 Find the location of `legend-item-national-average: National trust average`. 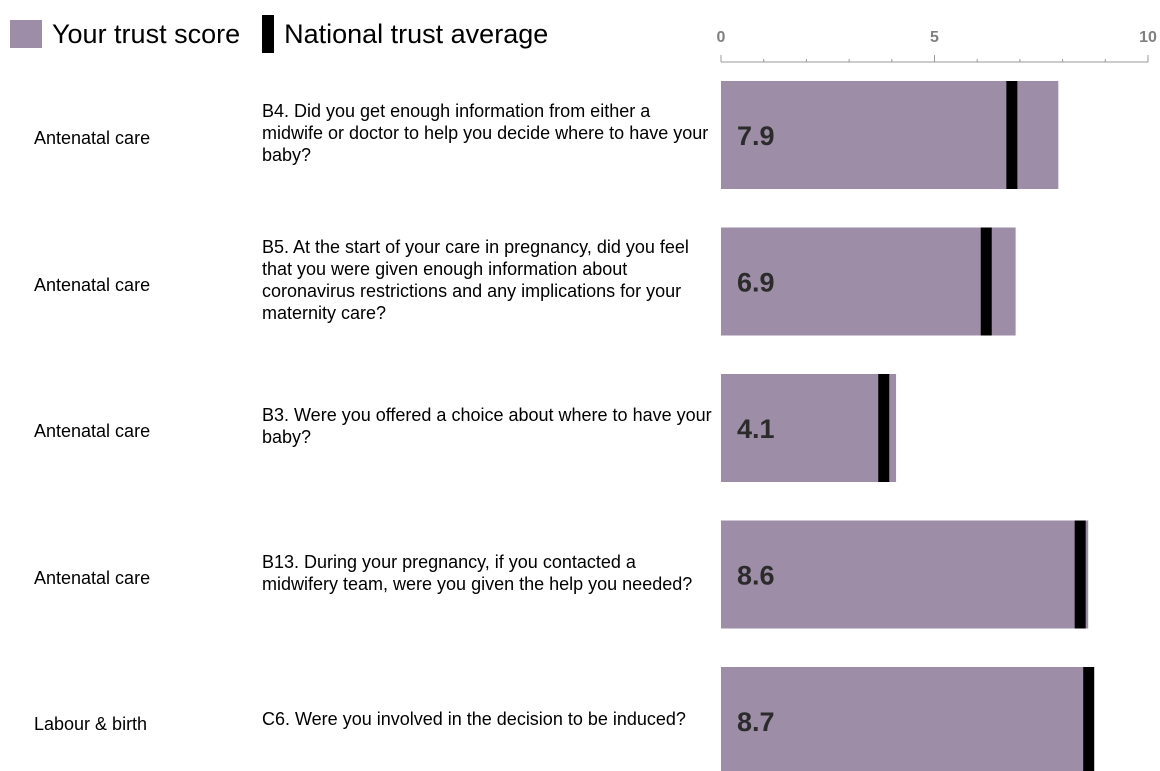

legend-item-national-average: National trust average is located at coordinates (405, 34).